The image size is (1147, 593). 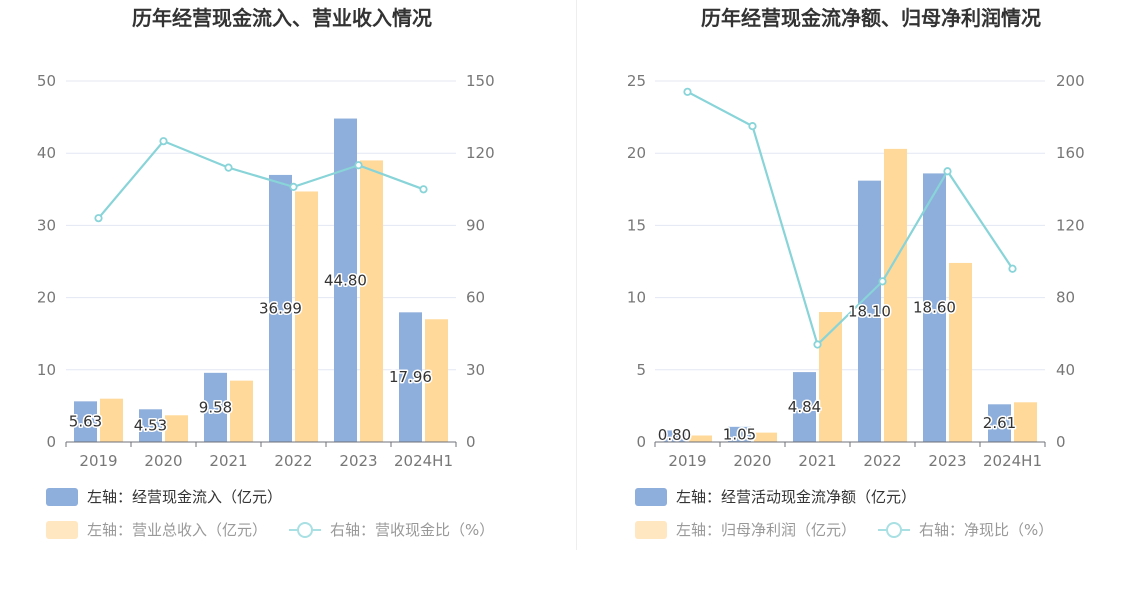 What do you see at coordinates (46, 81) in the screenshot?
I see `left-axis-tick-label: 50` at bounding box center [46, 81].